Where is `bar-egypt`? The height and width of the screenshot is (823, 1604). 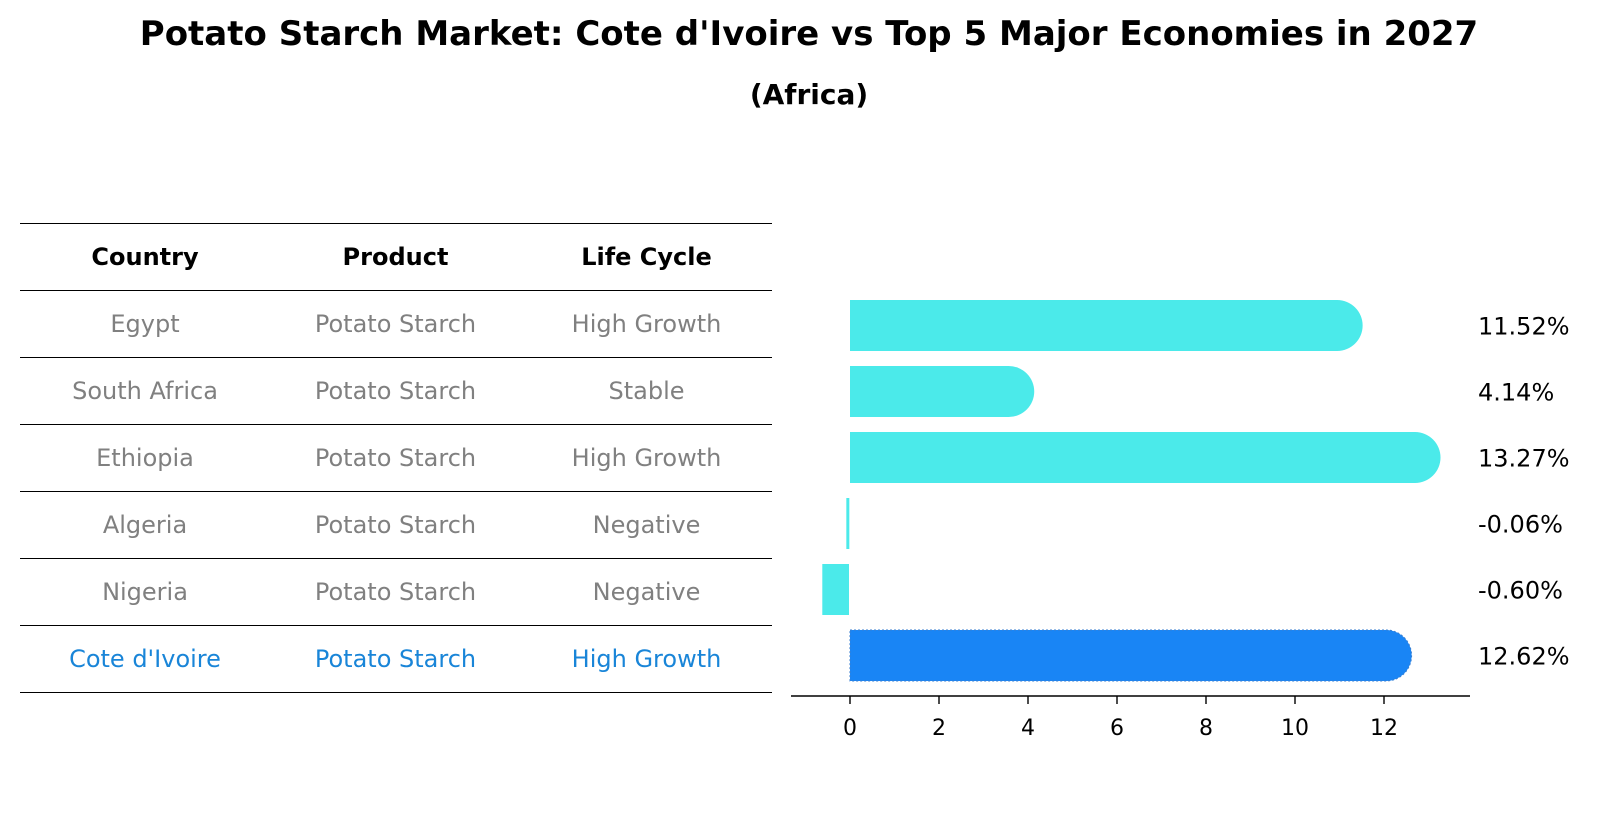
bar-egypt is located at coordinates (1106, 325).